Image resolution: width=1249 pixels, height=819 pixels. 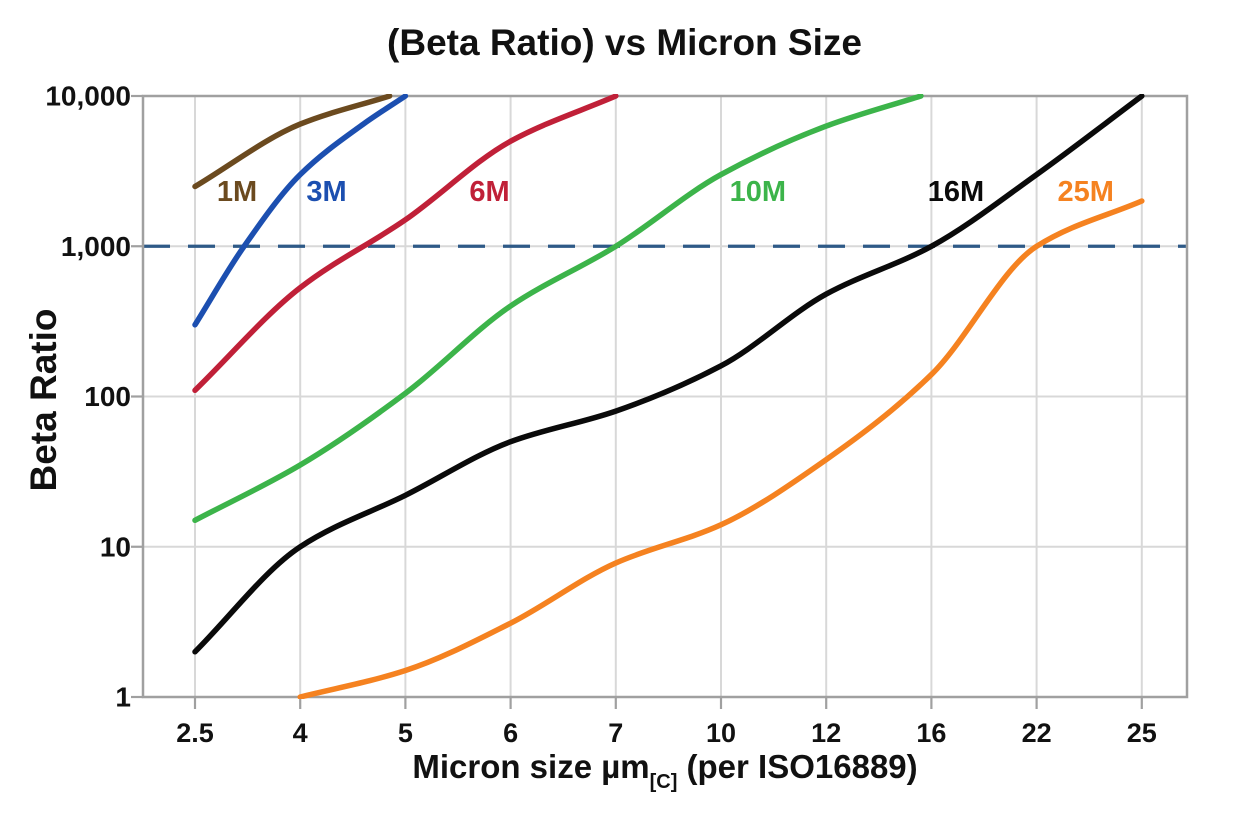 I want to click on x-axis-title-text: Micron size µm, so click(x=531, y=766).